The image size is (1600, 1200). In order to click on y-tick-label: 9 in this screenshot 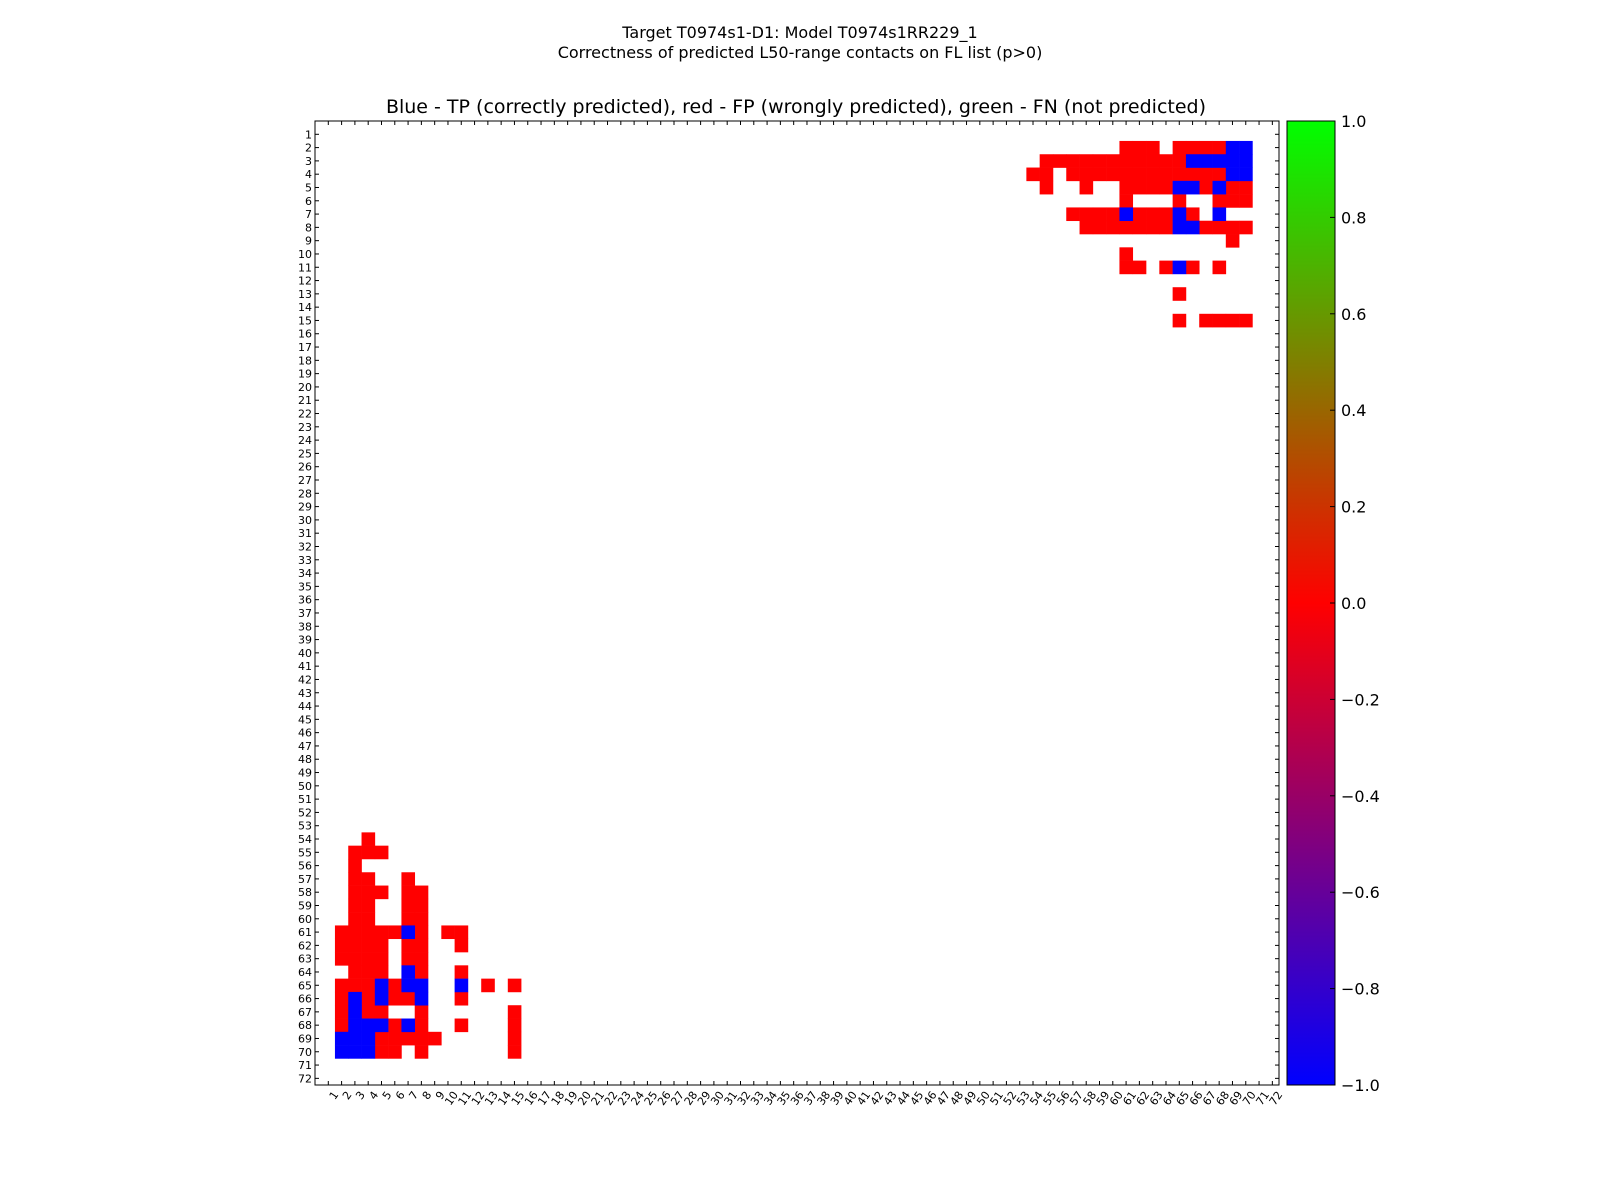, I will do `click(308, 241)`.